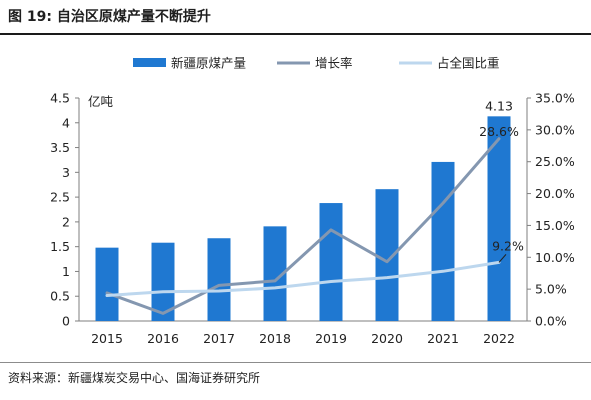 The image size is (591, 400). What do you see at coordinates (443, 338) in the screenshot?
I see `x-tick-label: 2021` at bounding box center [443, 338].